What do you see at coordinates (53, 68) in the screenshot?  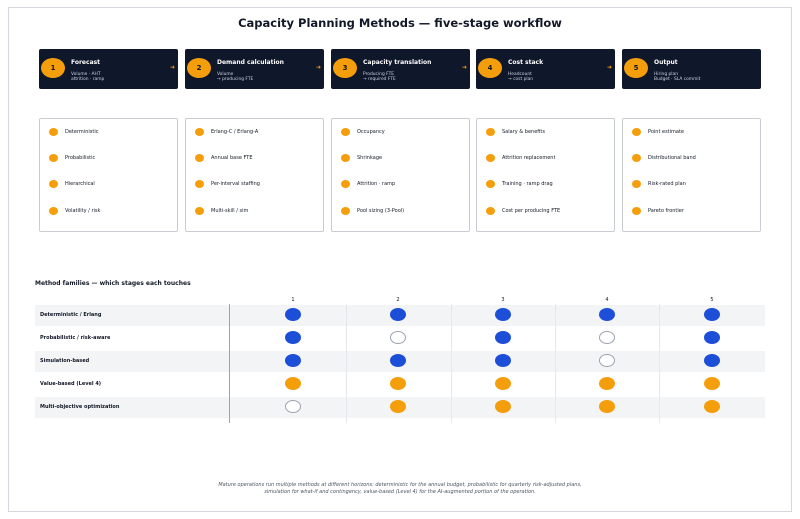 I see `stage-number-badge: 1` at bounding box center [53, 68].